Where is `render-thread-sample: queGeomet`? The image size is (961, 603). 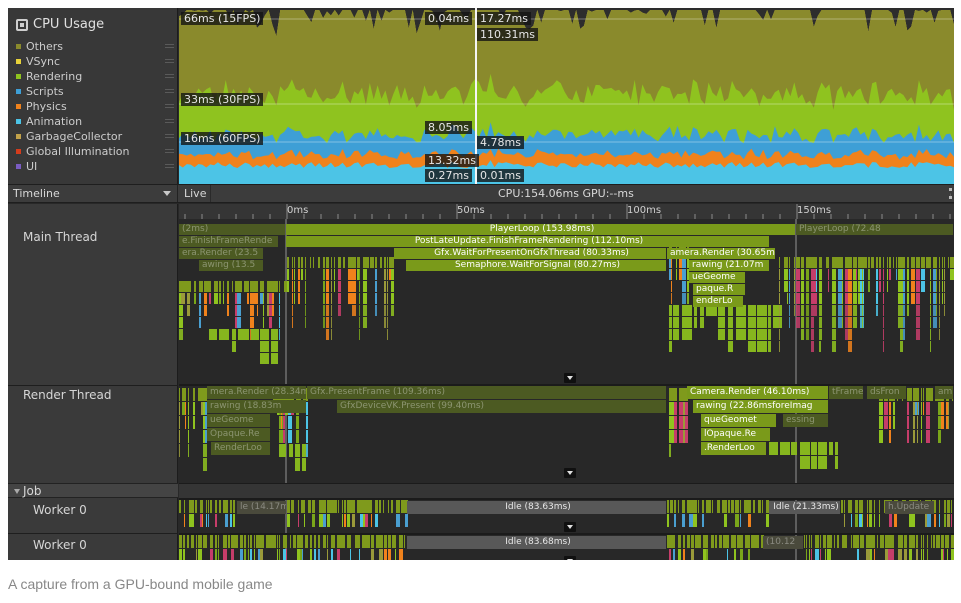
render-thread-sample: queGeomet is located at coordinates (738, 420).